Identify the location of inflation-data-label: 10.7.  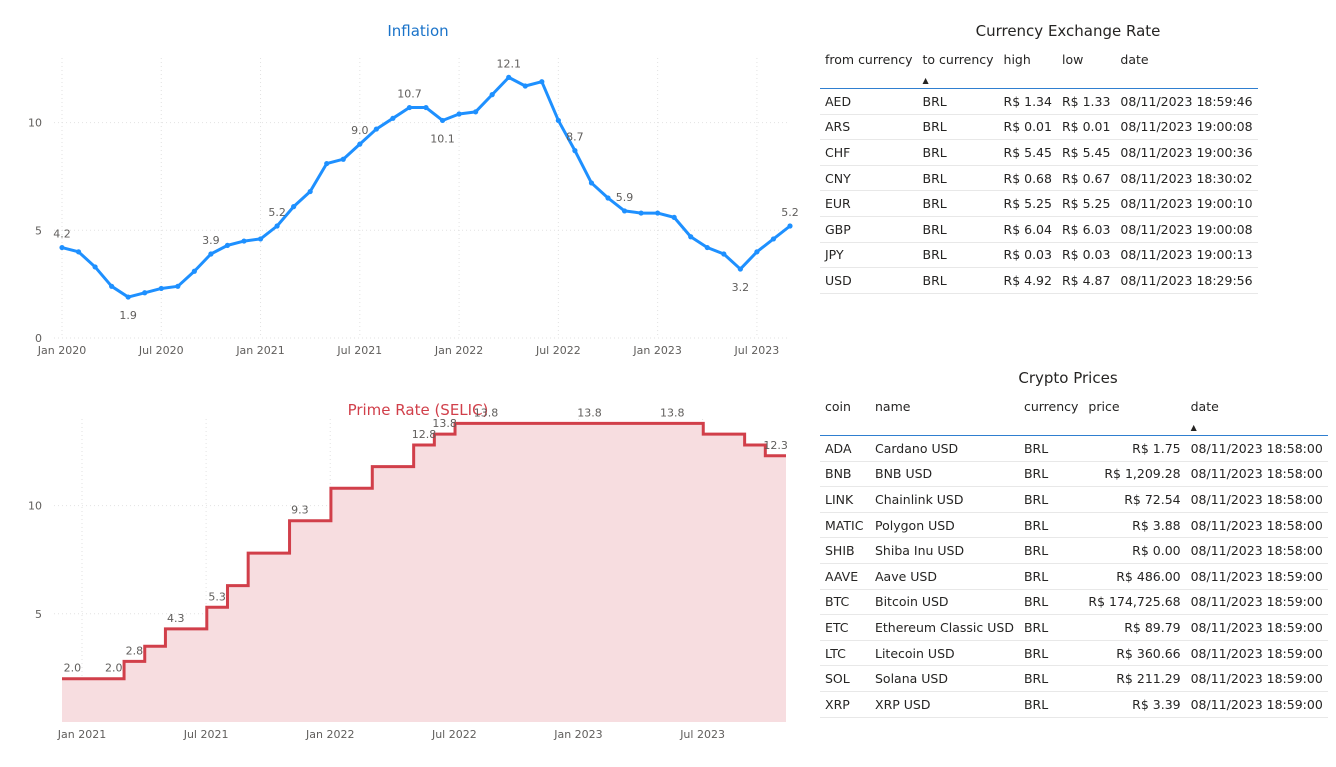
(409, 94).